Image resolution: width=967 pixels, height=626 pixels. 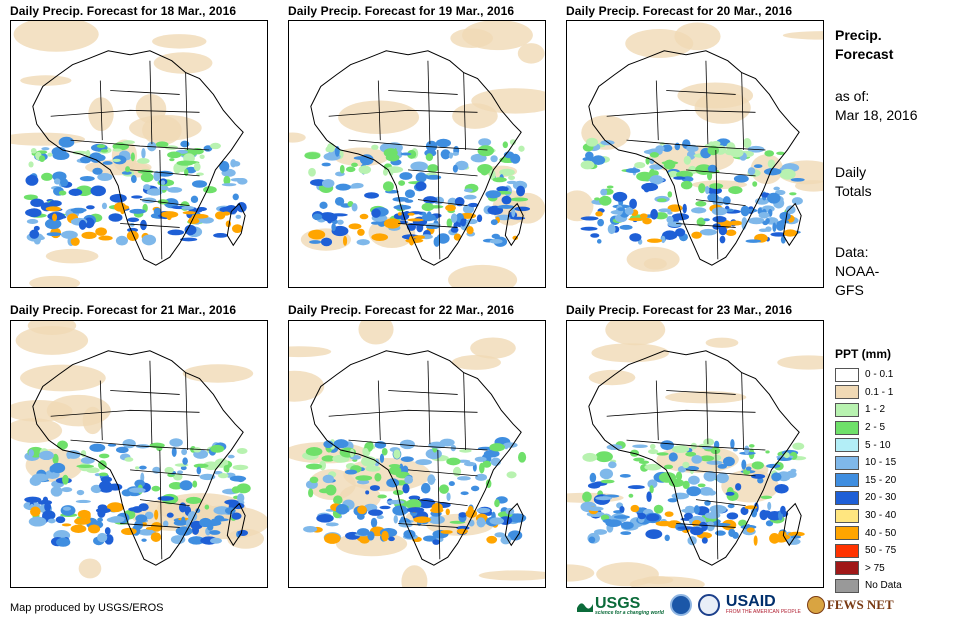 I want to click on panel-title-3: Daily Precip. Forecast for 20 Mar., 2016, so click(x=679, y=11).